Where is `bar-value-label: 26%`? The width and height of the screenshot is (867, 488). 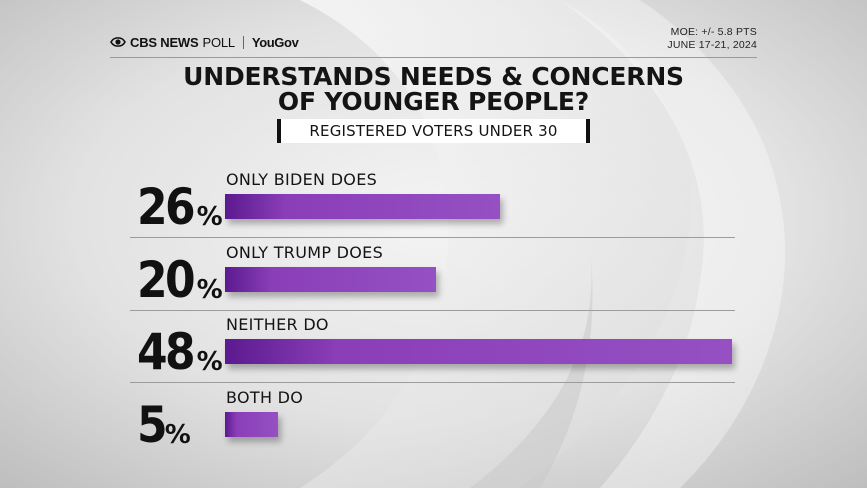 bar-value-label: 26% is located at coordinates (180, 202).